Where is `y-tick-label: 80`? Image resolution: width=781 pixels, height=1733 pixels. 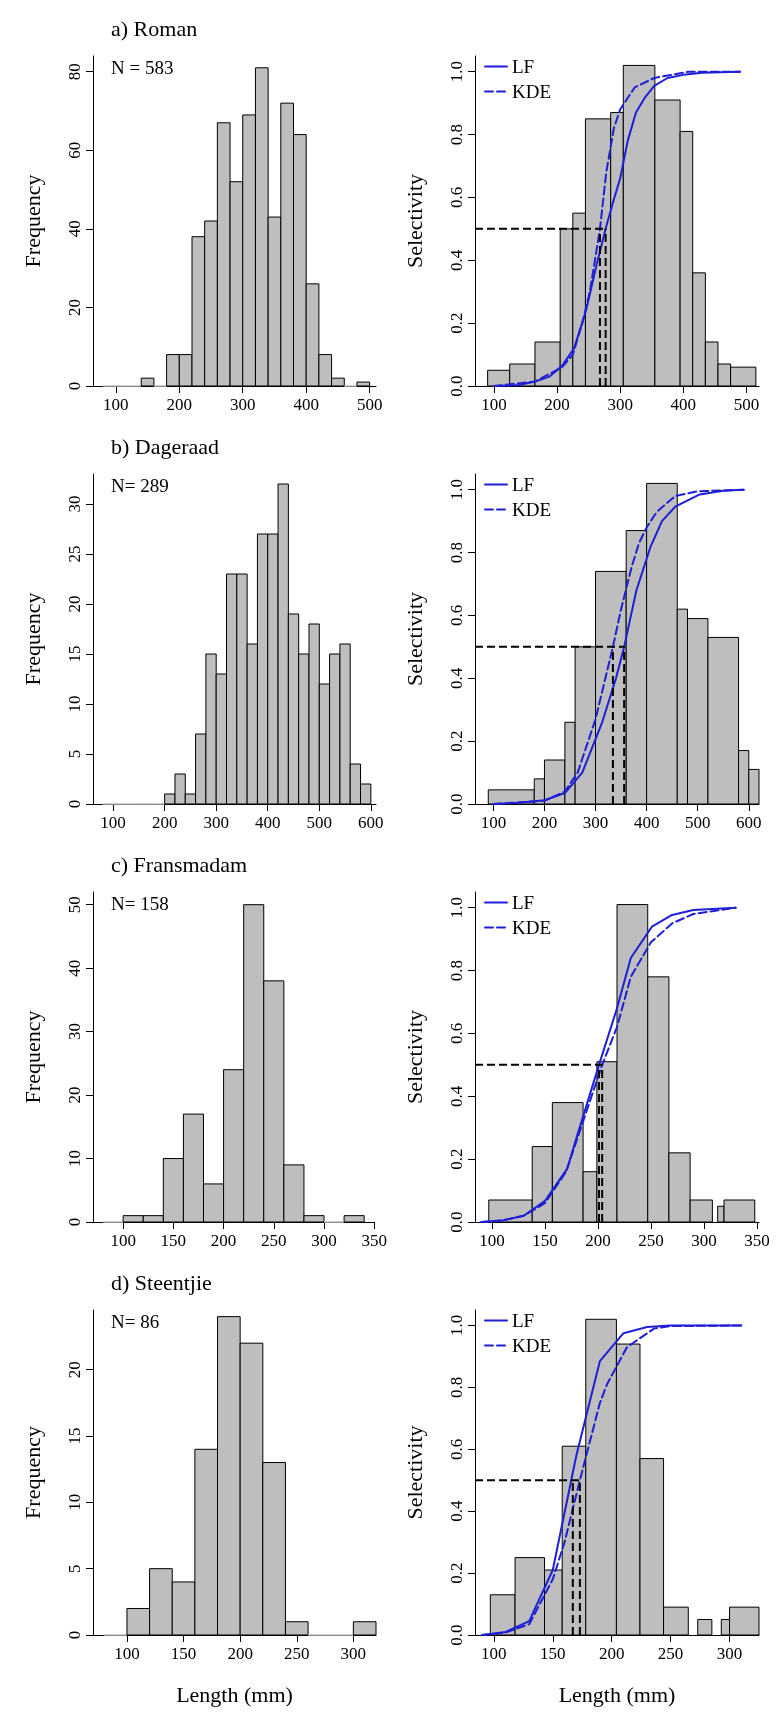
y-tick-label: 80 is located at coordinates (74, 72).